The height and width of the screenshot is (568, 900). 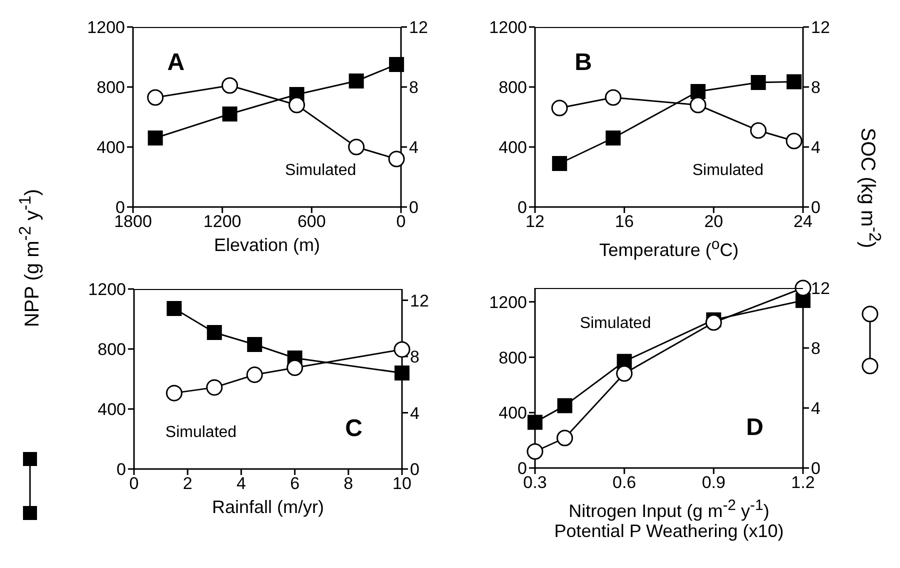 What do you see at coordinates (624, 222) in the screenshot?
I see `x-tick-label: 16` at bounding box center [624, 222].